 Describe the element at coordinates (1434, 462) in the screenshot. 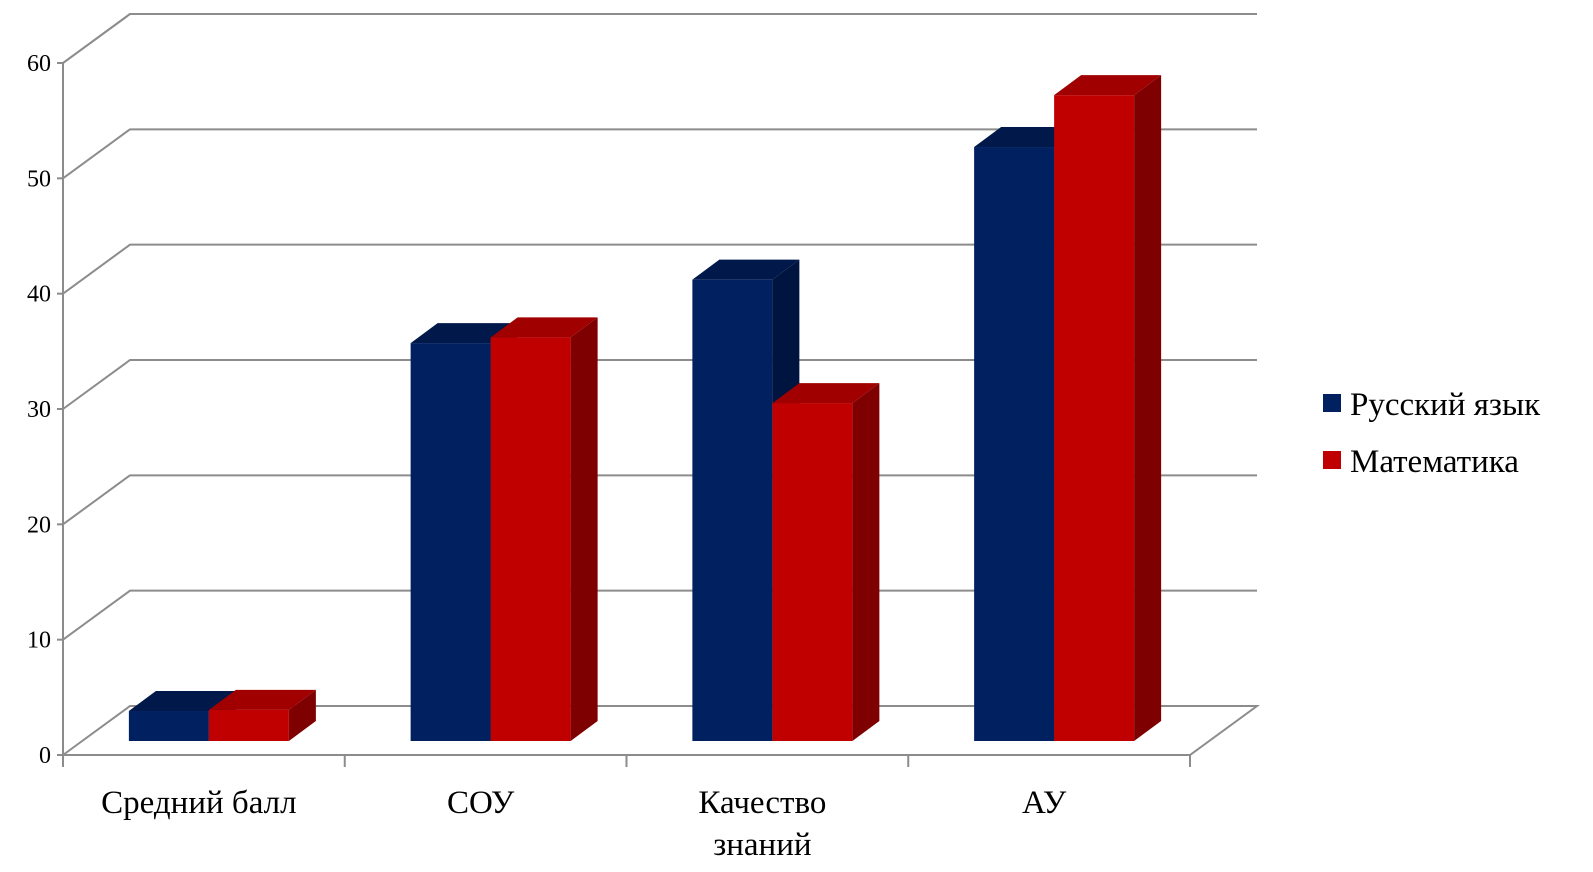

I see `legend-label: Математика` at that location.